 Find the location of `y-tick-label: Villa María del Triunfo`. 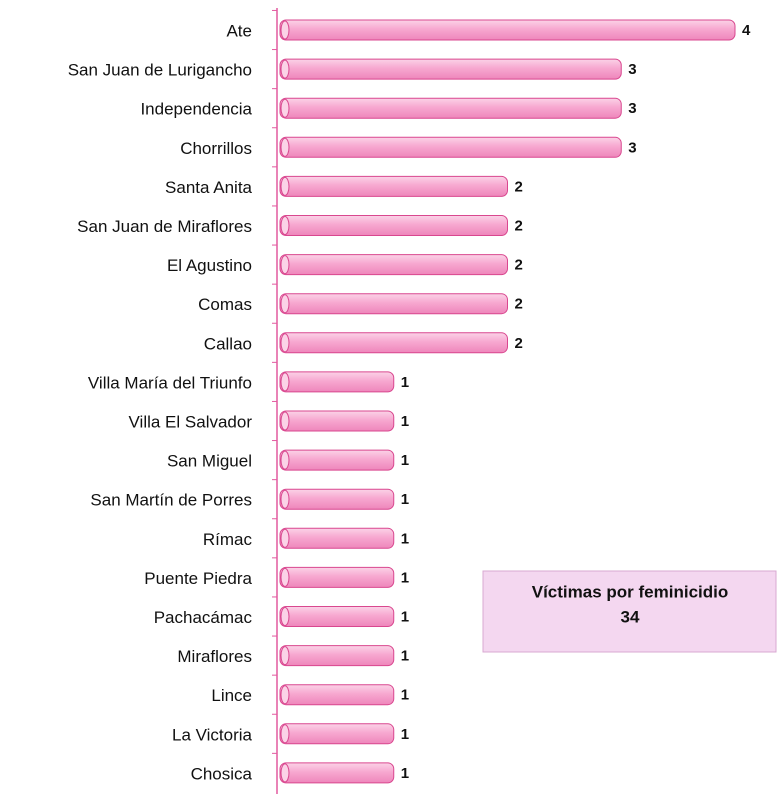

y-tick-label: Villa María del Triunfo is located at coordinates (170, 382).